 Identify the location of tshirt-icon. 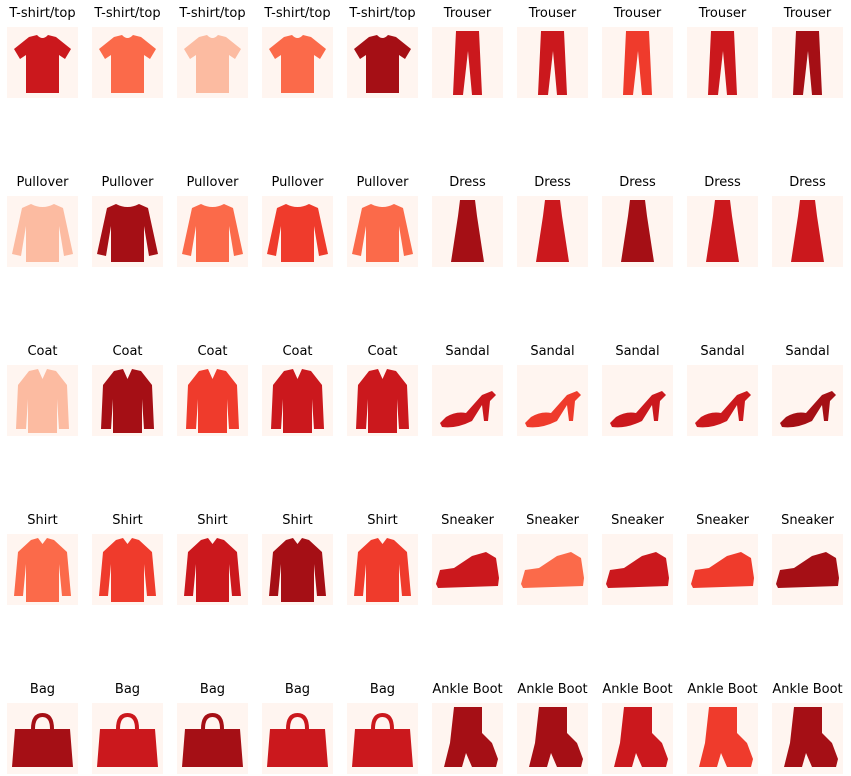
(382, 62).